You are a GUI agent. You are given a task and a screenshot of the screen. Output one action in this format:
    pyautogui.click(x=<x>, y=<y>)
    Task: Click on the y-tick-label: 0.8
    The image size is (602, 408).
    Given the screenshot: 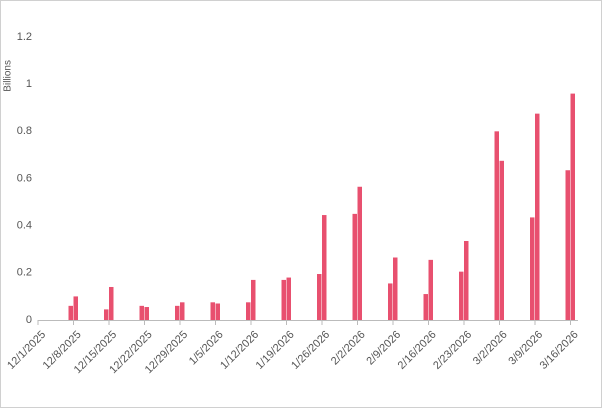 What is the action you would take?
    pyautogui.click(x=24, y=131)
    